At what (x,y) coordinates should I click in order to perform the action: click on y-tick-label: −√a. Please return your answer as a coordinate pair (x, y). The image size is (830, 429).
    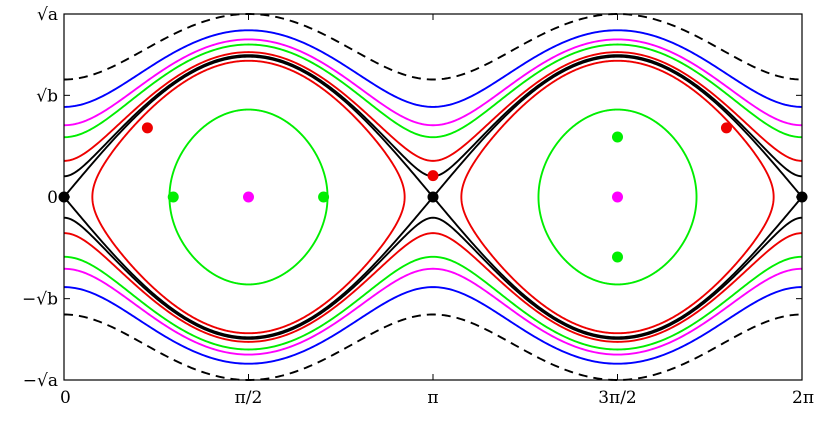
    Looking at the image, I should click on (40, 381).